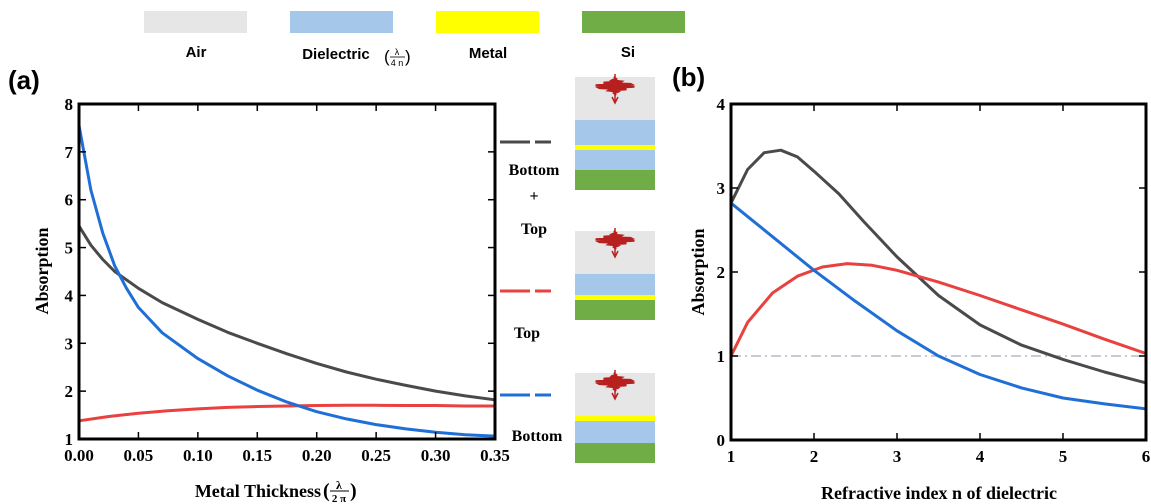  Describe the element at coordinates (287, 313) in the screenshot. I see `series-line-bottom-top` at that location.